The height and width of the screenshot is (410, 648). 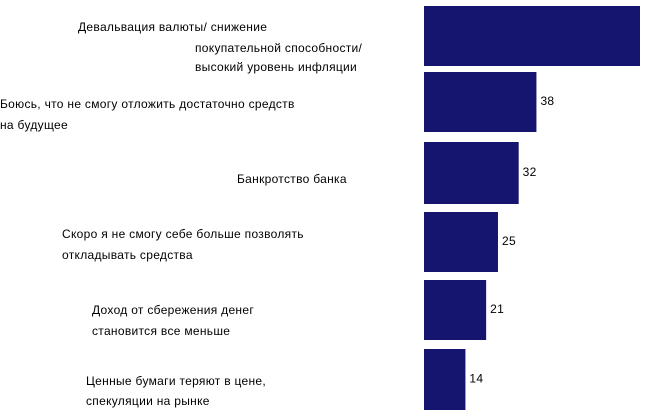 I want to click on category-label: покупательной способности/, so click(x=279, y=48).